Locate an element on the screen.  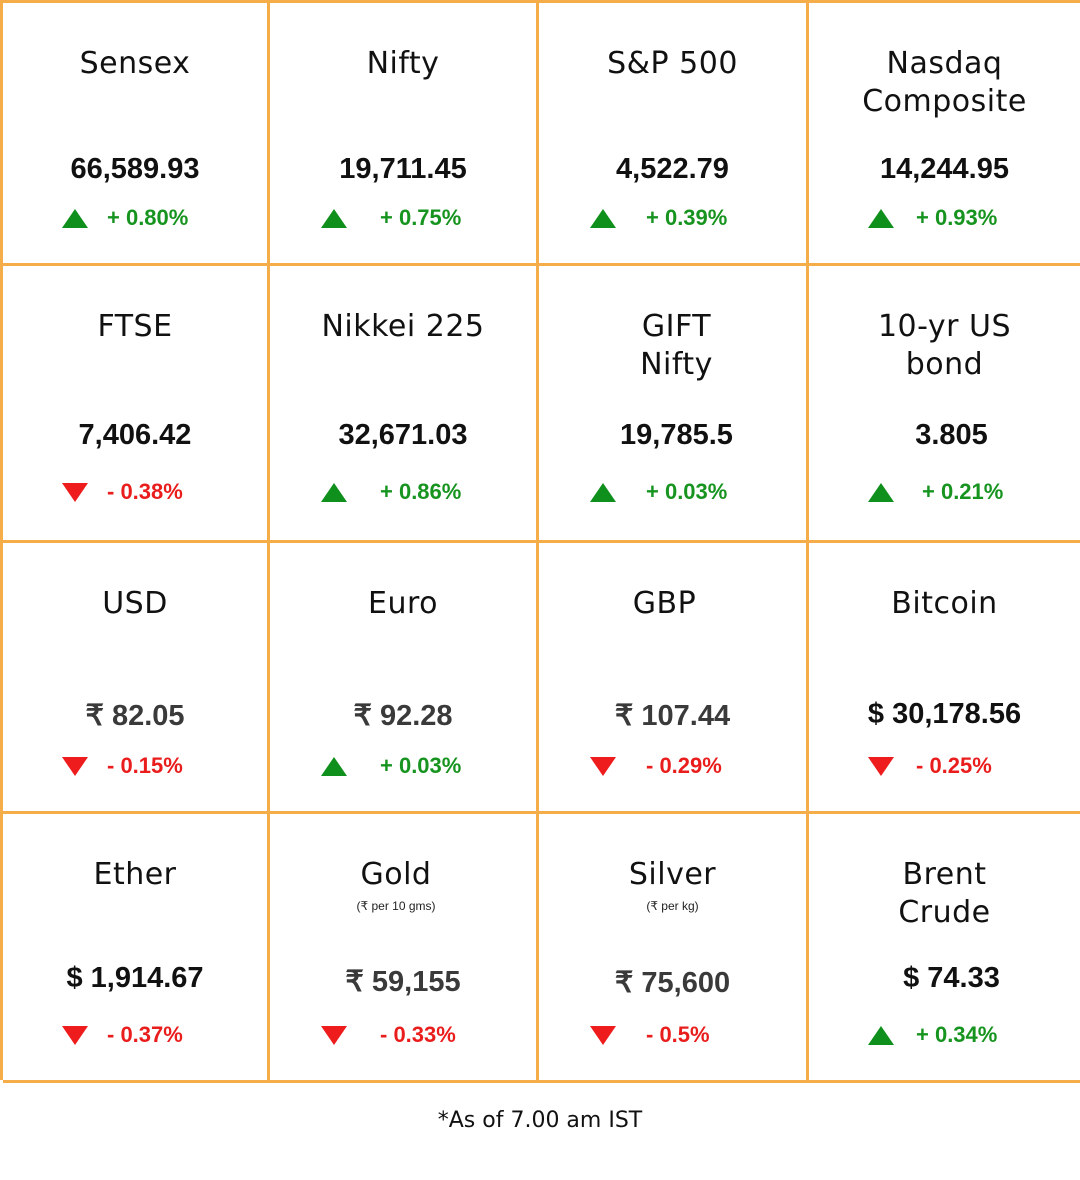
change-percent: + 0.34% is located at coordinates (957, 1034).